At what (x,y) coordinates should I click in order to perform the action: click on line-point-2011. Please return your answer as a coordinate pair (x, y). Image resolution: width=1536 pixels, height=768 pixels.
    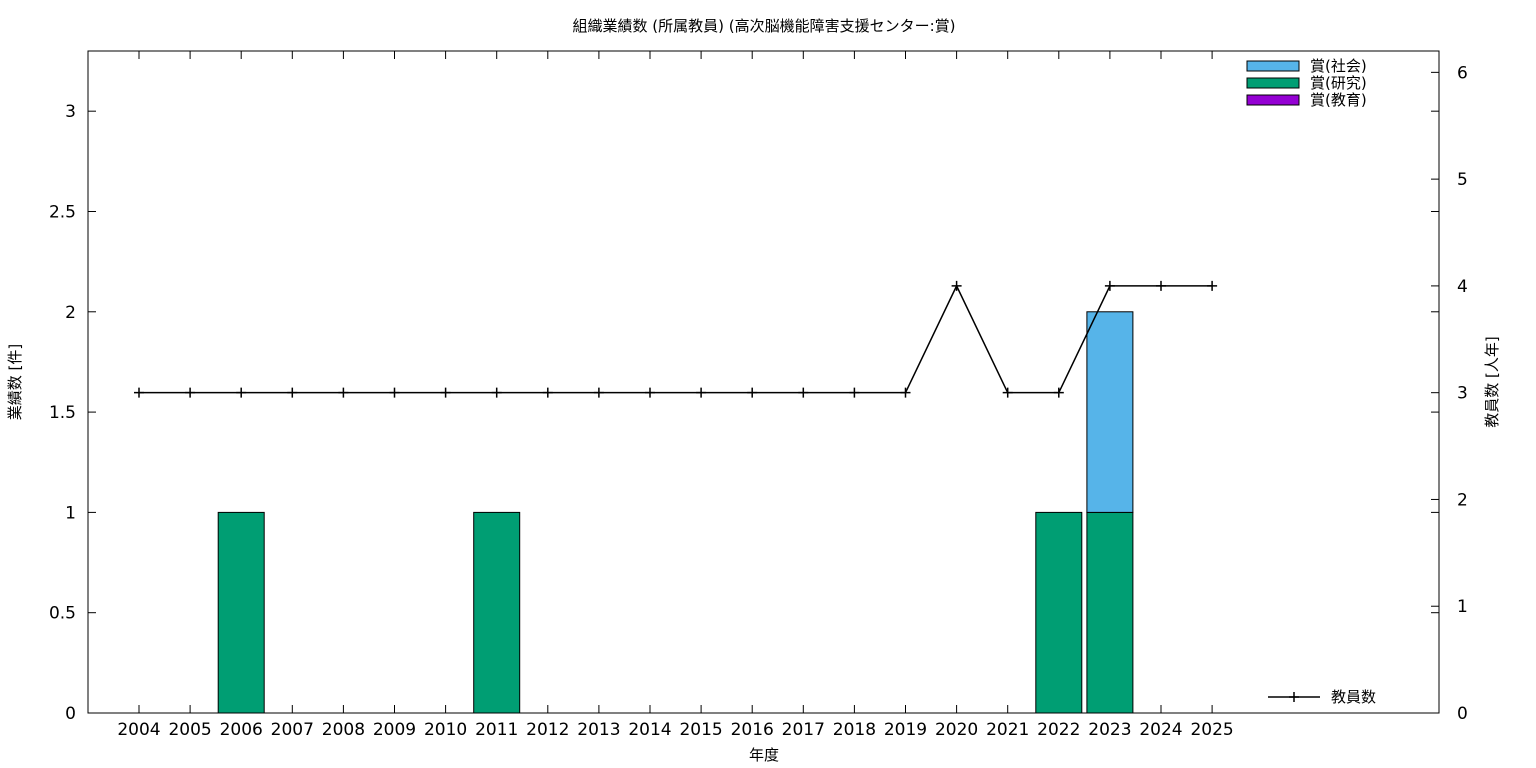
    Looking at the image, I should click on (496, 392).